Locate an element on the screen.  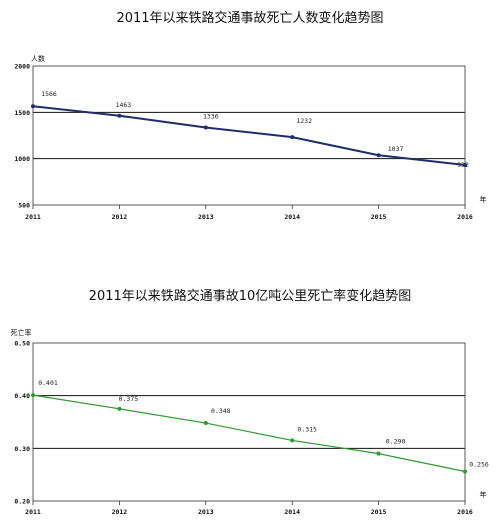
y-tick-label: 0.50 is located at coordinates (22, 344).